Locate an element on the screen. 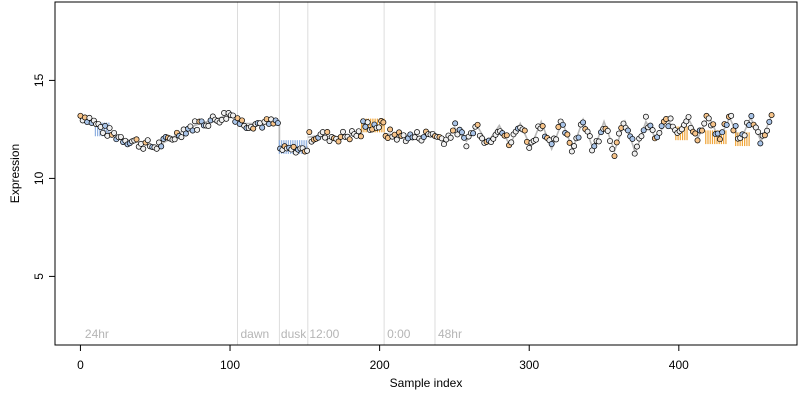 The width and height of the screenshot is (800, 400). x-tick-label: 100 is located at coordinates (230, 365).